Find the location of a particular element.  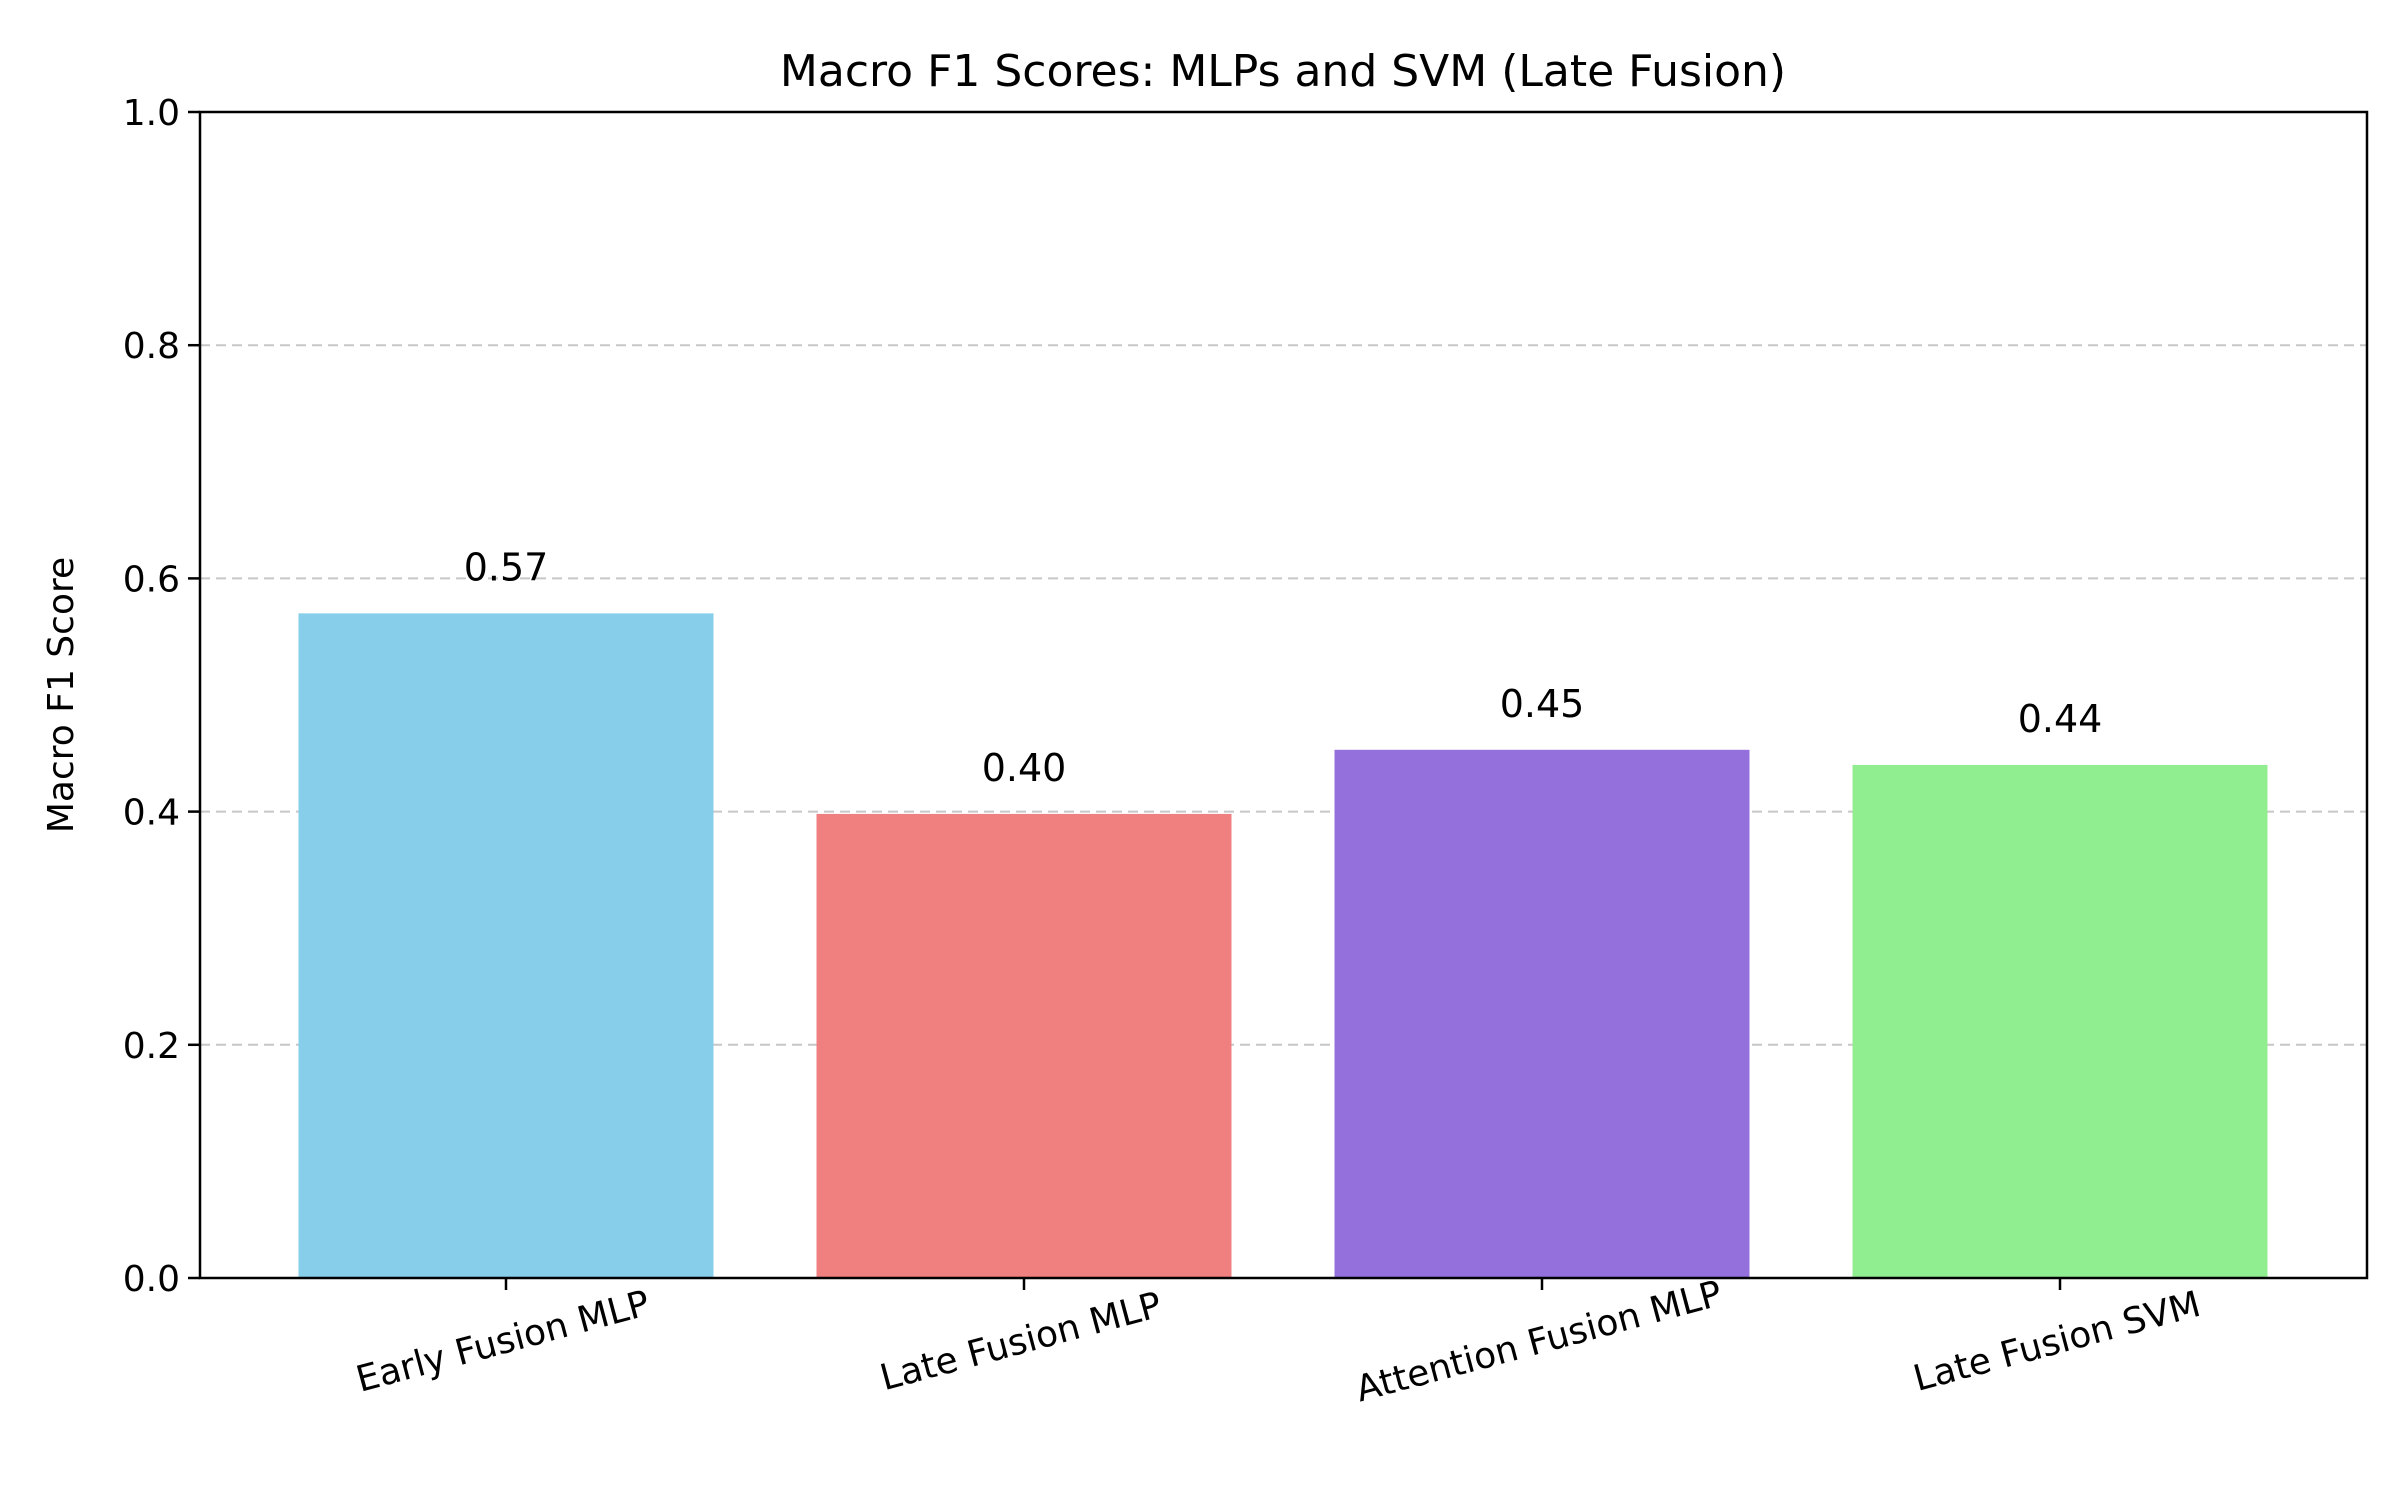

x-tick-label: Early Fusion MLP is located at coordinates (503, 1342).